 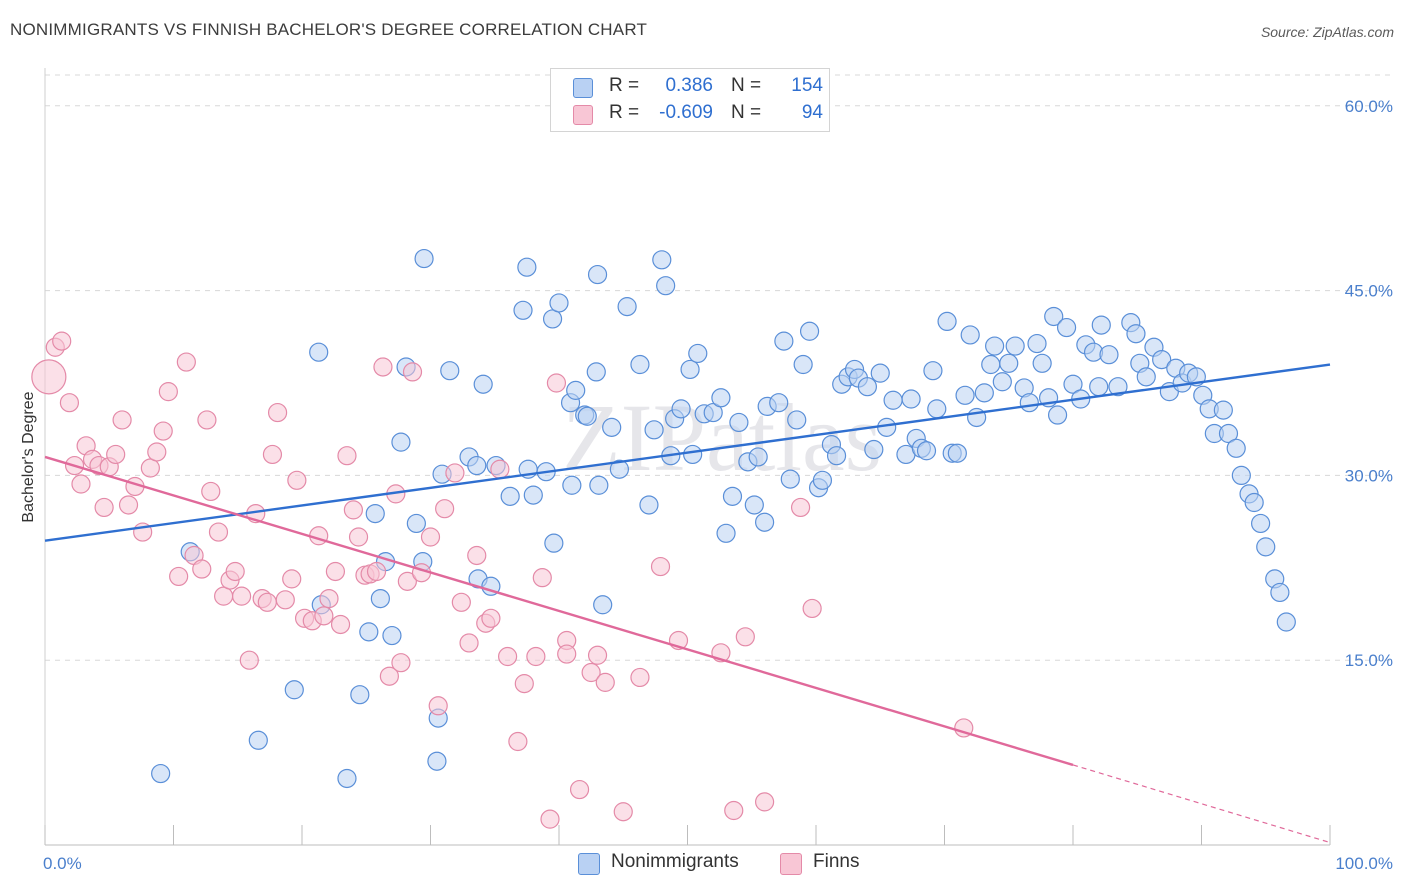 I want to click on legend-n-label: N =, so click(x=746, y=112).